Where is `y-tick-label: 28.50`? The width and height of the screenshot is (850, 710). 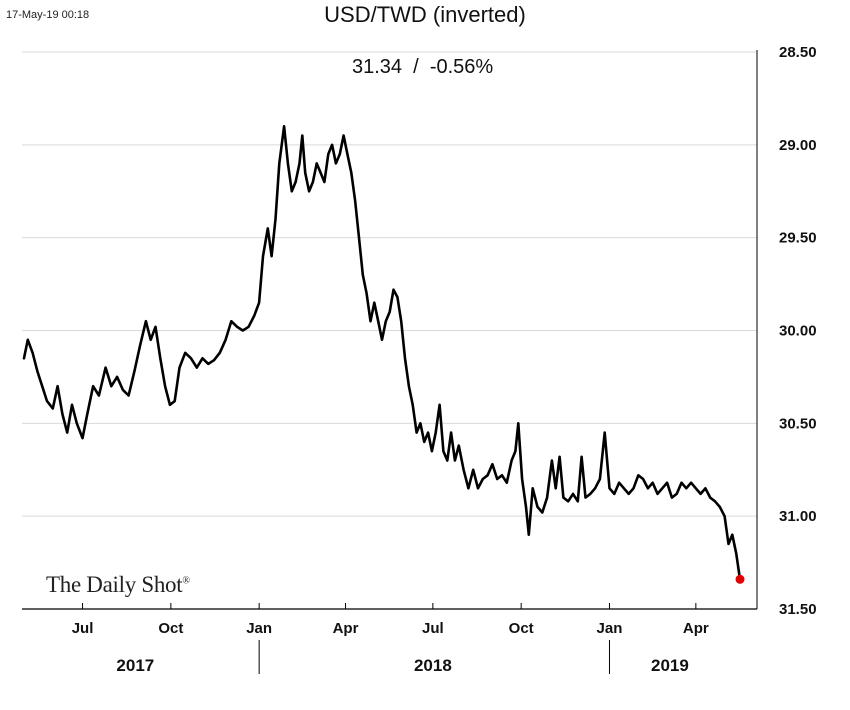
y-tick-label: 28.50 is located at coordinates (798, 52).